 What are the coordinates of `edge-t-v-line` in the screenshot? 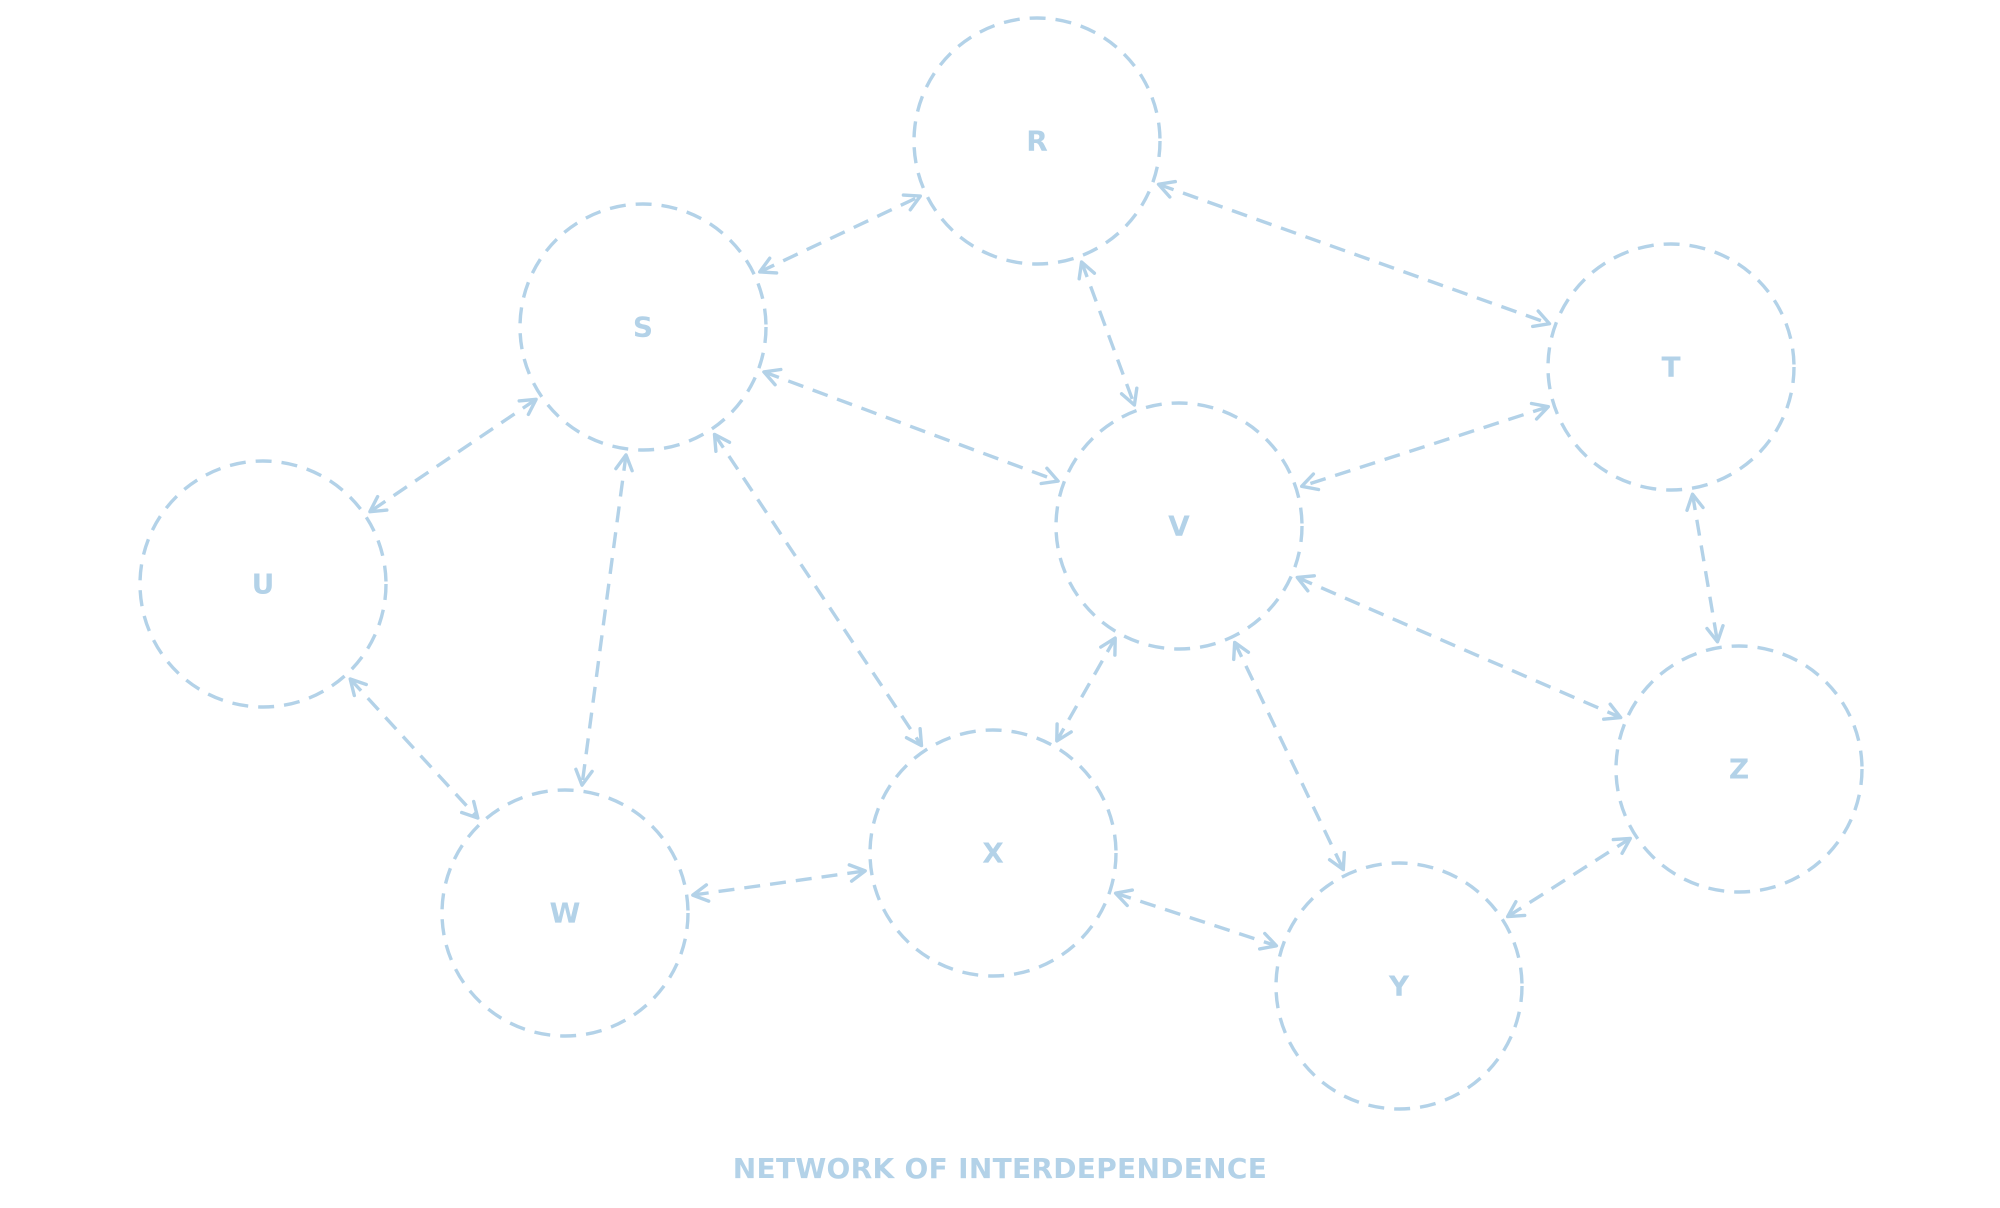 It's located at (1425, 446).